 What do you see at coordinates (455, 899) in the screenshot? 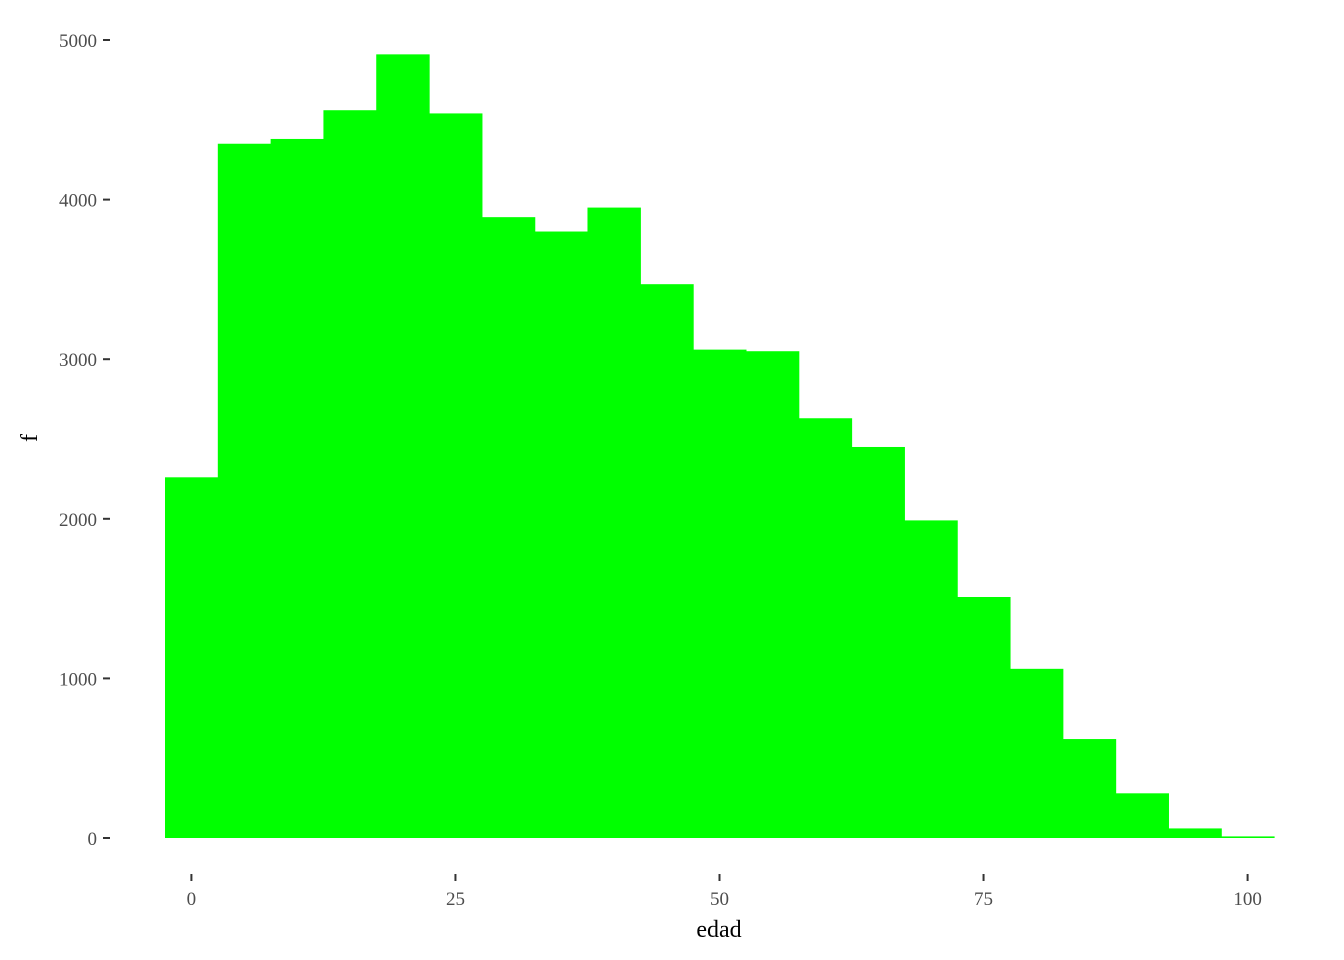
I see `x-tick-label: 25` at bounding box center [455, 899].